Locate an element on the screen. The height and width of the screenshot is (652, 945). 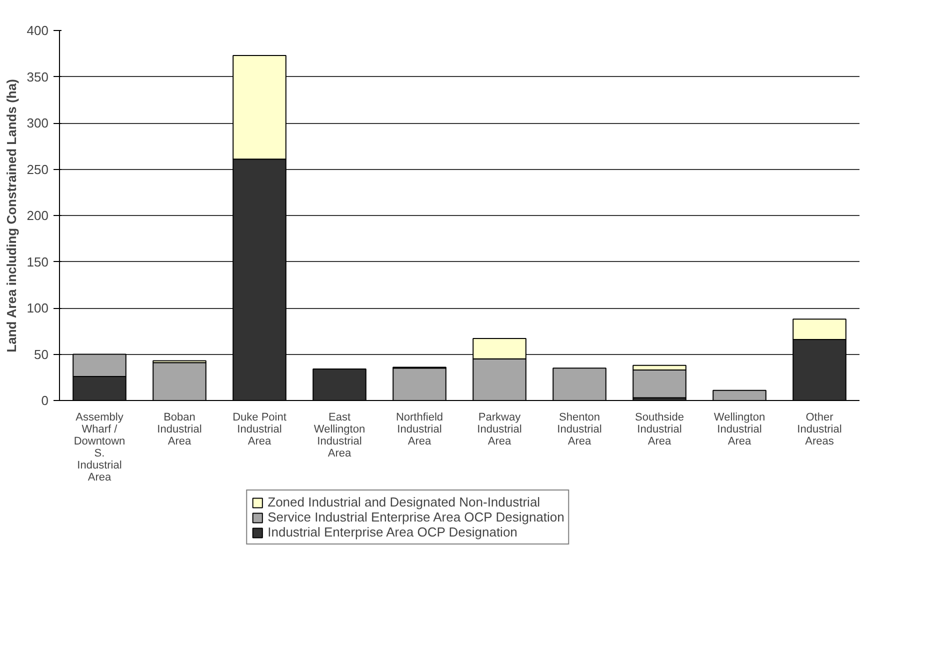
x-tick-label: Assembly Wharf / Downtown S. Industrial Area is located at coordinates (100, 448).